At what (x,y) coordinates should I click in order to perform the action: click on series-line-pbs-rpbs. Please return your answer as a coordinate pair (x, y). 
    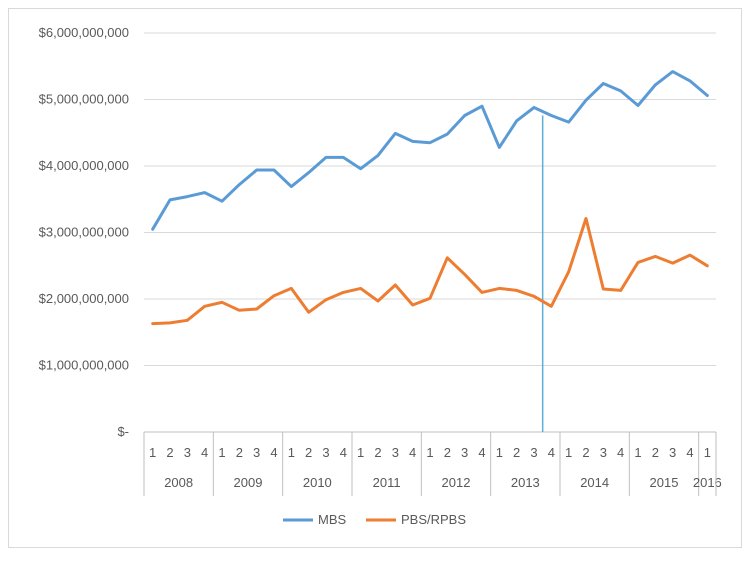
    Looking at the image, I should click on (430, 271).